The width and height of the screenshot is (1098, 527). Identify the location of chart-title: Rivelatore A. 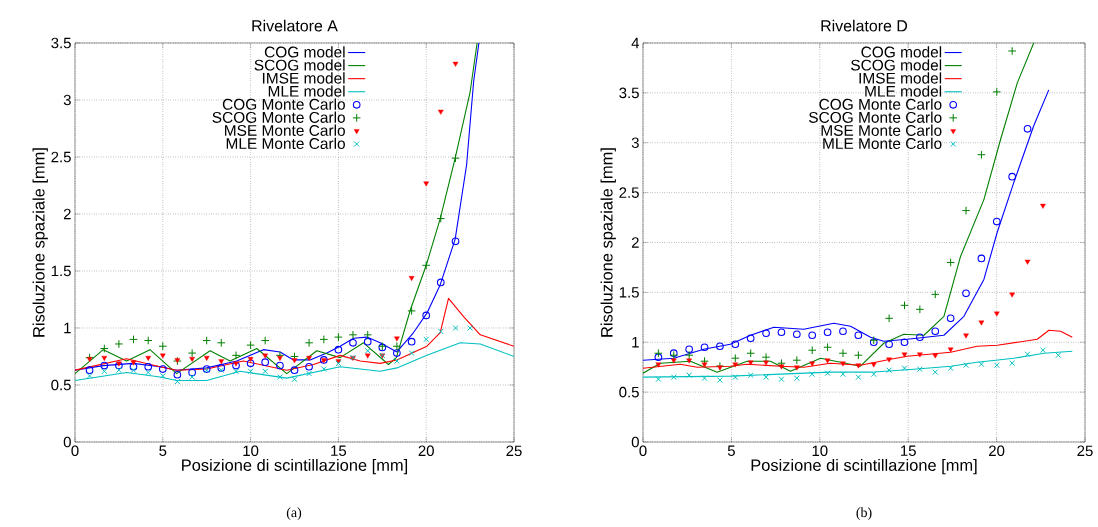
(295, 25).